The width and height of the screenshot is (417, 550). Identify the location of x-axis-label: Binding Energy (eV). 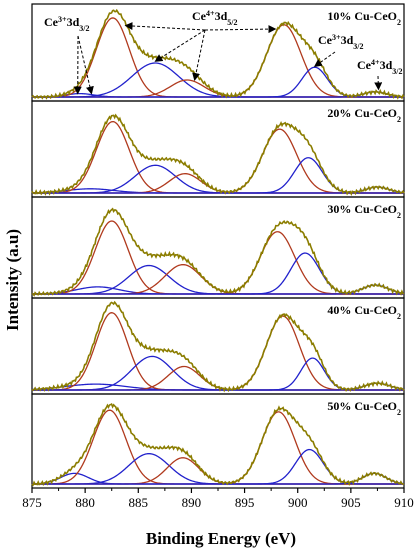
(221, 538).